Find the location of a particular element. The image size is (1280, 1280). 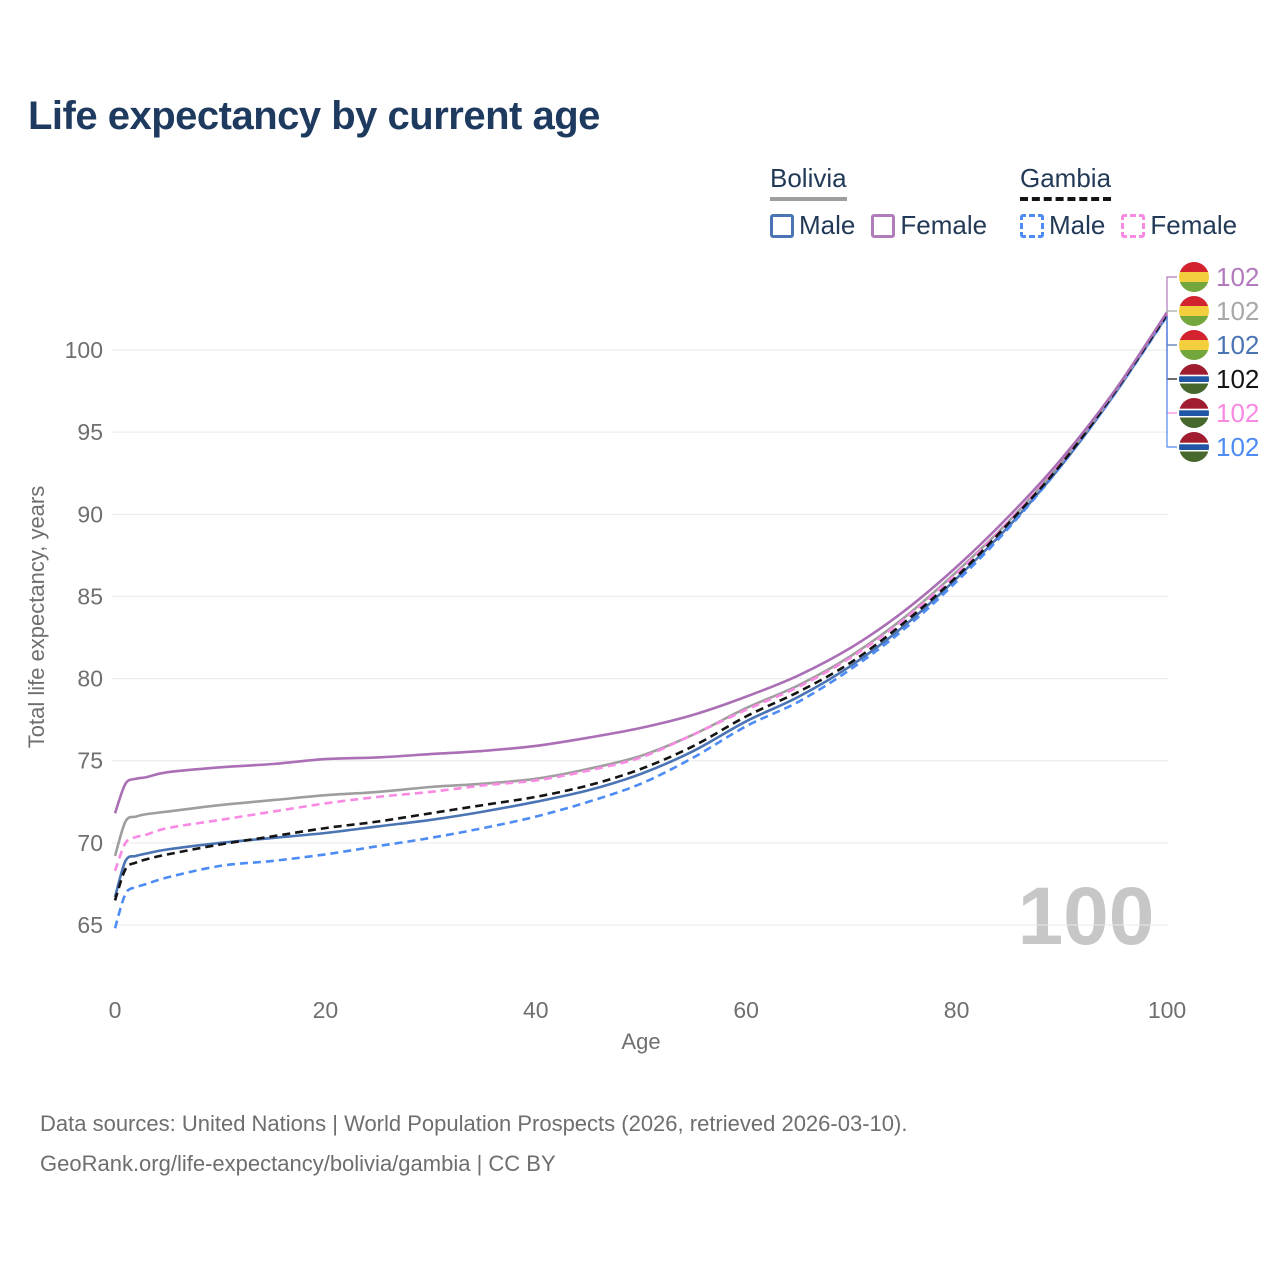

legend-country-label: Gambia is located at coordinates (1066, 178).